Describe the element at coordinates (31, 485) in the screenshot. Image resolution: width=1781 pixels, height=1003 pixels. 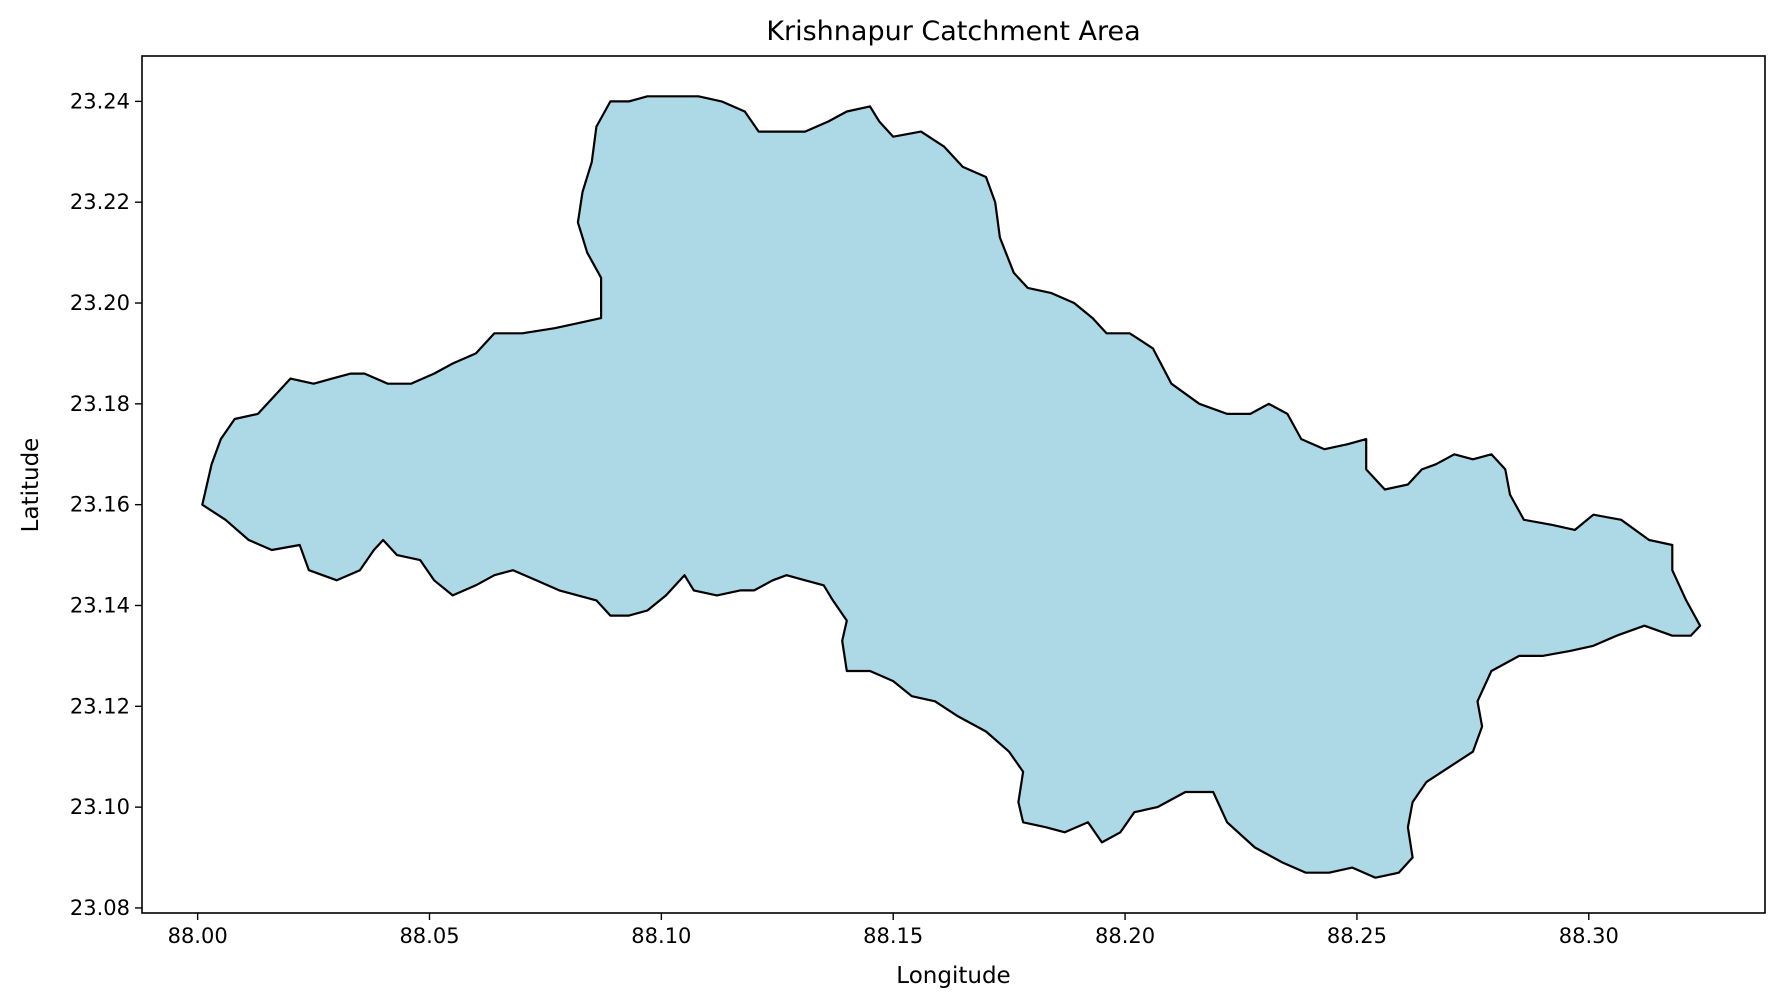
I see `y-axis-label: Latitude` at that location.